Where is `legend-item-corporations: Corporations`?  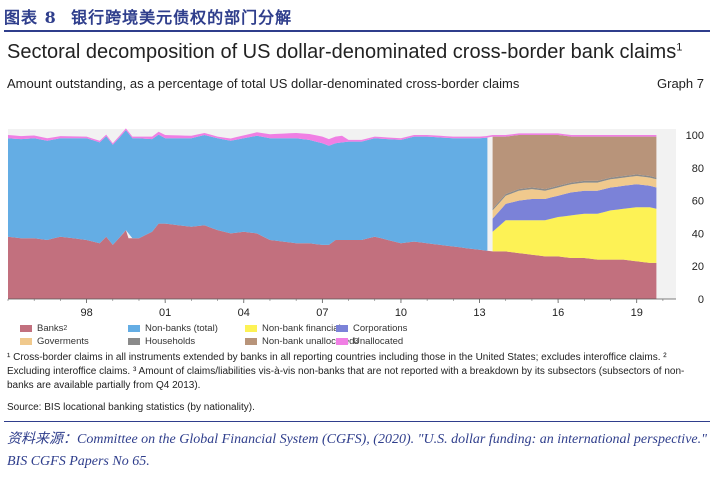 legend-item-corporations: Corporations is located at coordinates (371, 328).